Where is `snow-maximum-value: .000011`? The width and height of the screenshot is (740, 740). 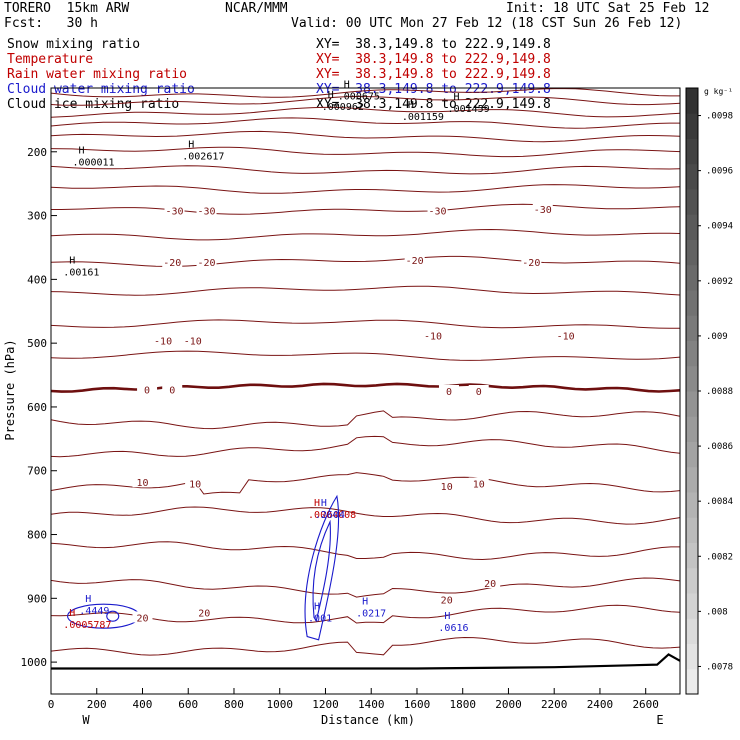 snow-maximum-value: .000011 is located at coordinates (93, 162).